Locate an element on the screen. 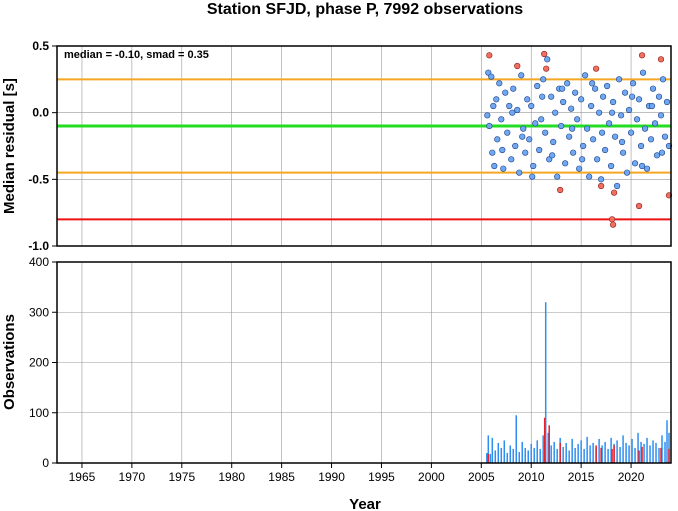 The image size is (678, 511). top-y-ticks: 0.5 0.0 -0.5 -1.0 is located at coordinates (42, 146).